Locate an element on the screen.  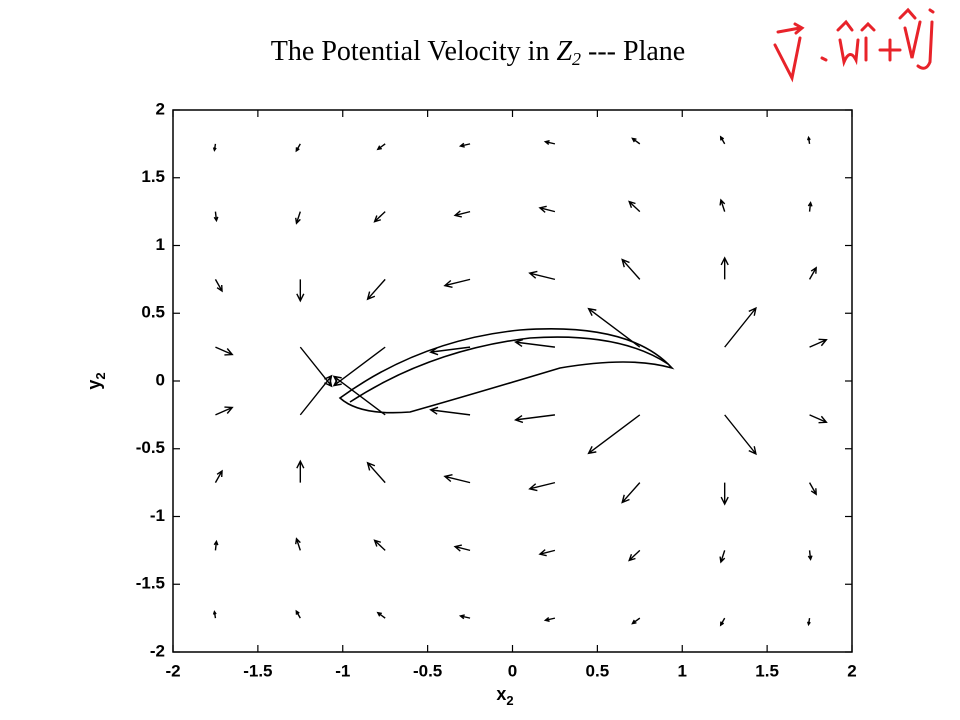
x-axis-label: x2 is located at coordinates (504, 696).